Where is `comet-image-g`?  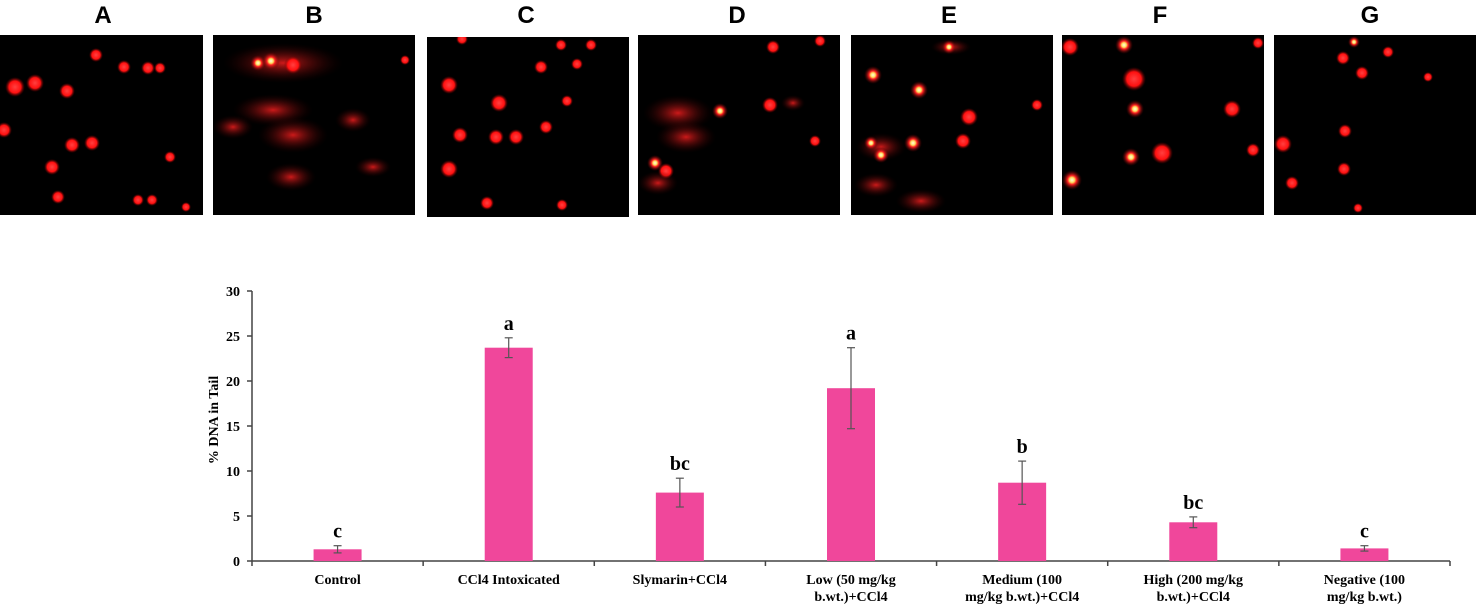
comet-image-g is located at coordinates (1375, 125).